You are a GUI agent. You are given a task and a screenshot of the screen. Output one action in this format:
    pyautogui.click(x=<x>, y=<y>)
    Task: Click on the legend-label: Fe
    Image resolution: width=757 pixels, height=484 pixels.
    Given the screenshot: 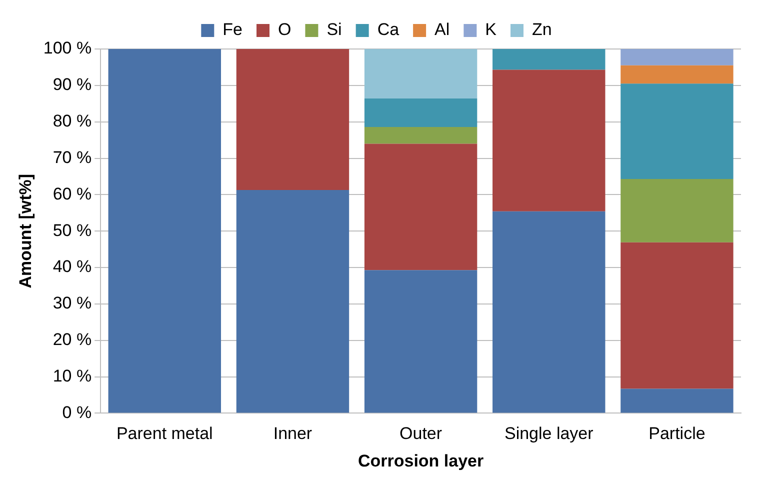 What is the action you would take?
    pyautogui.click(x=232, y=30)
    